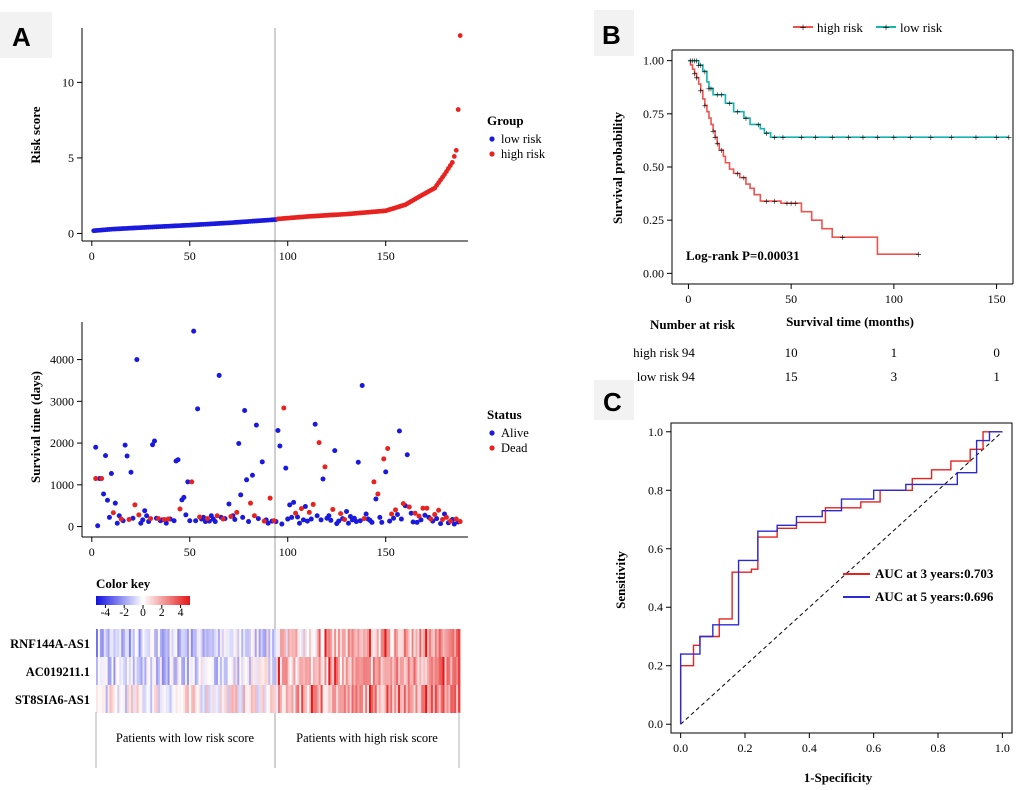 This screenshot has height=790, width=1020. What do you see at coordinates (71, 527) in the screenshot?
I see `time-y-tick-label: 0` at bounding box center [71, 527].